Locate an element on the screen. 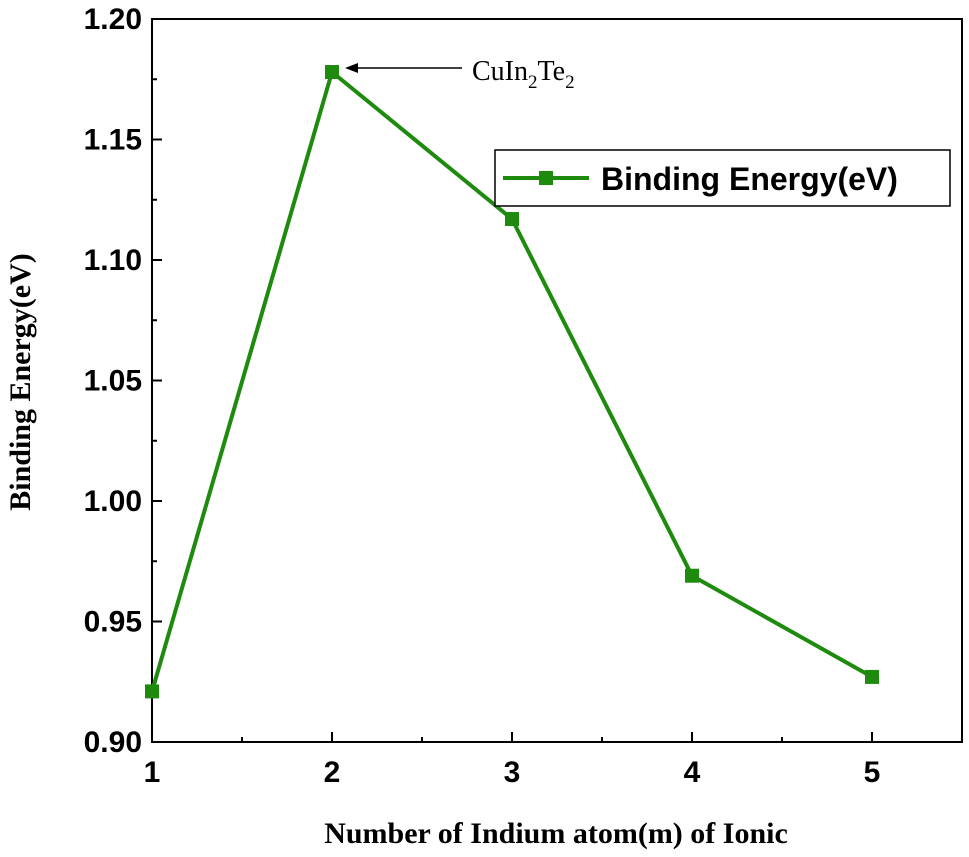  y-tick-label: 1.20 is located at coordinates (113, 19).